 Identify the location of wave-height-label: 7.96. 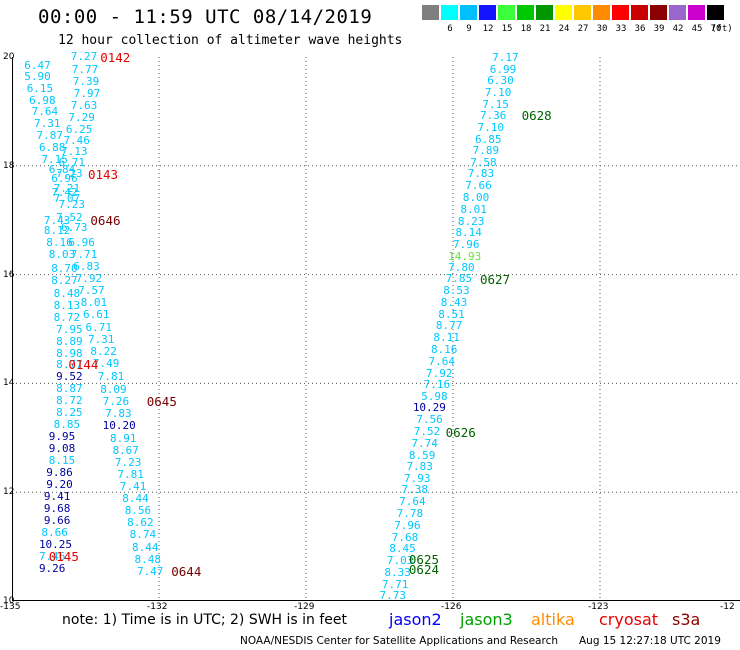
(466, 245).